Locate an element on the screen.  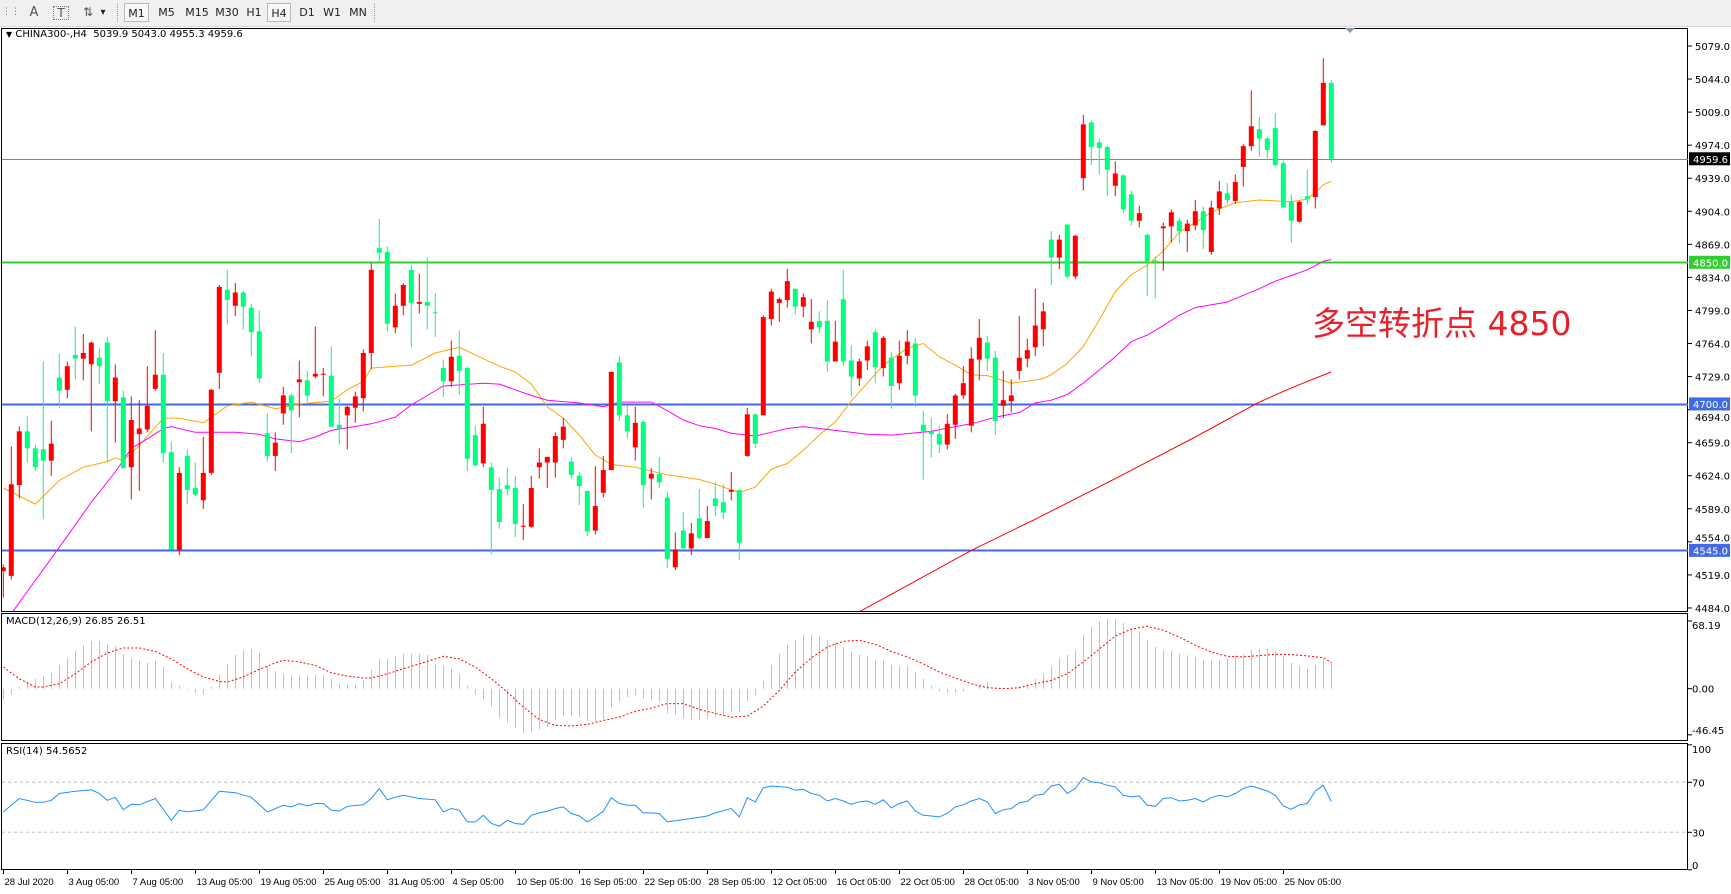
time-axis-label: 4 Sep 05:00 is located at coordinates (478, 882).